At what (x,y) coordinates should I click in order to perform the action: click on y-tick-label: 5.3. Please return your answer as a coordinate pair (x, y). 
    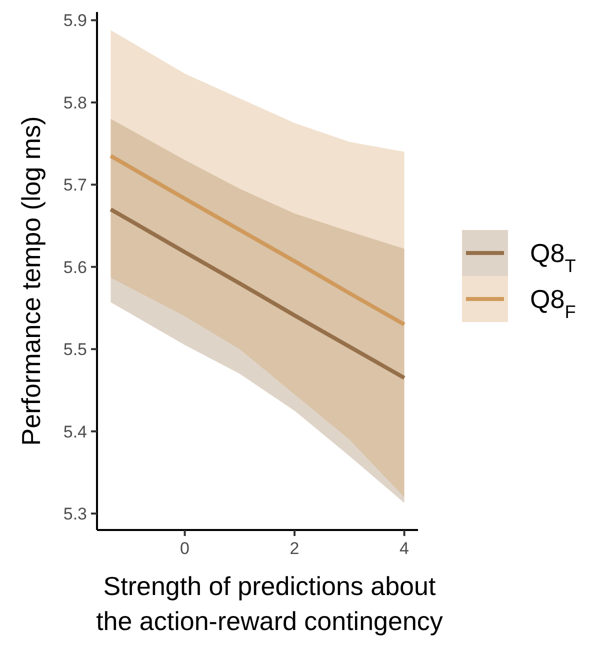
    Looking at the image, I should click on (75, 514).